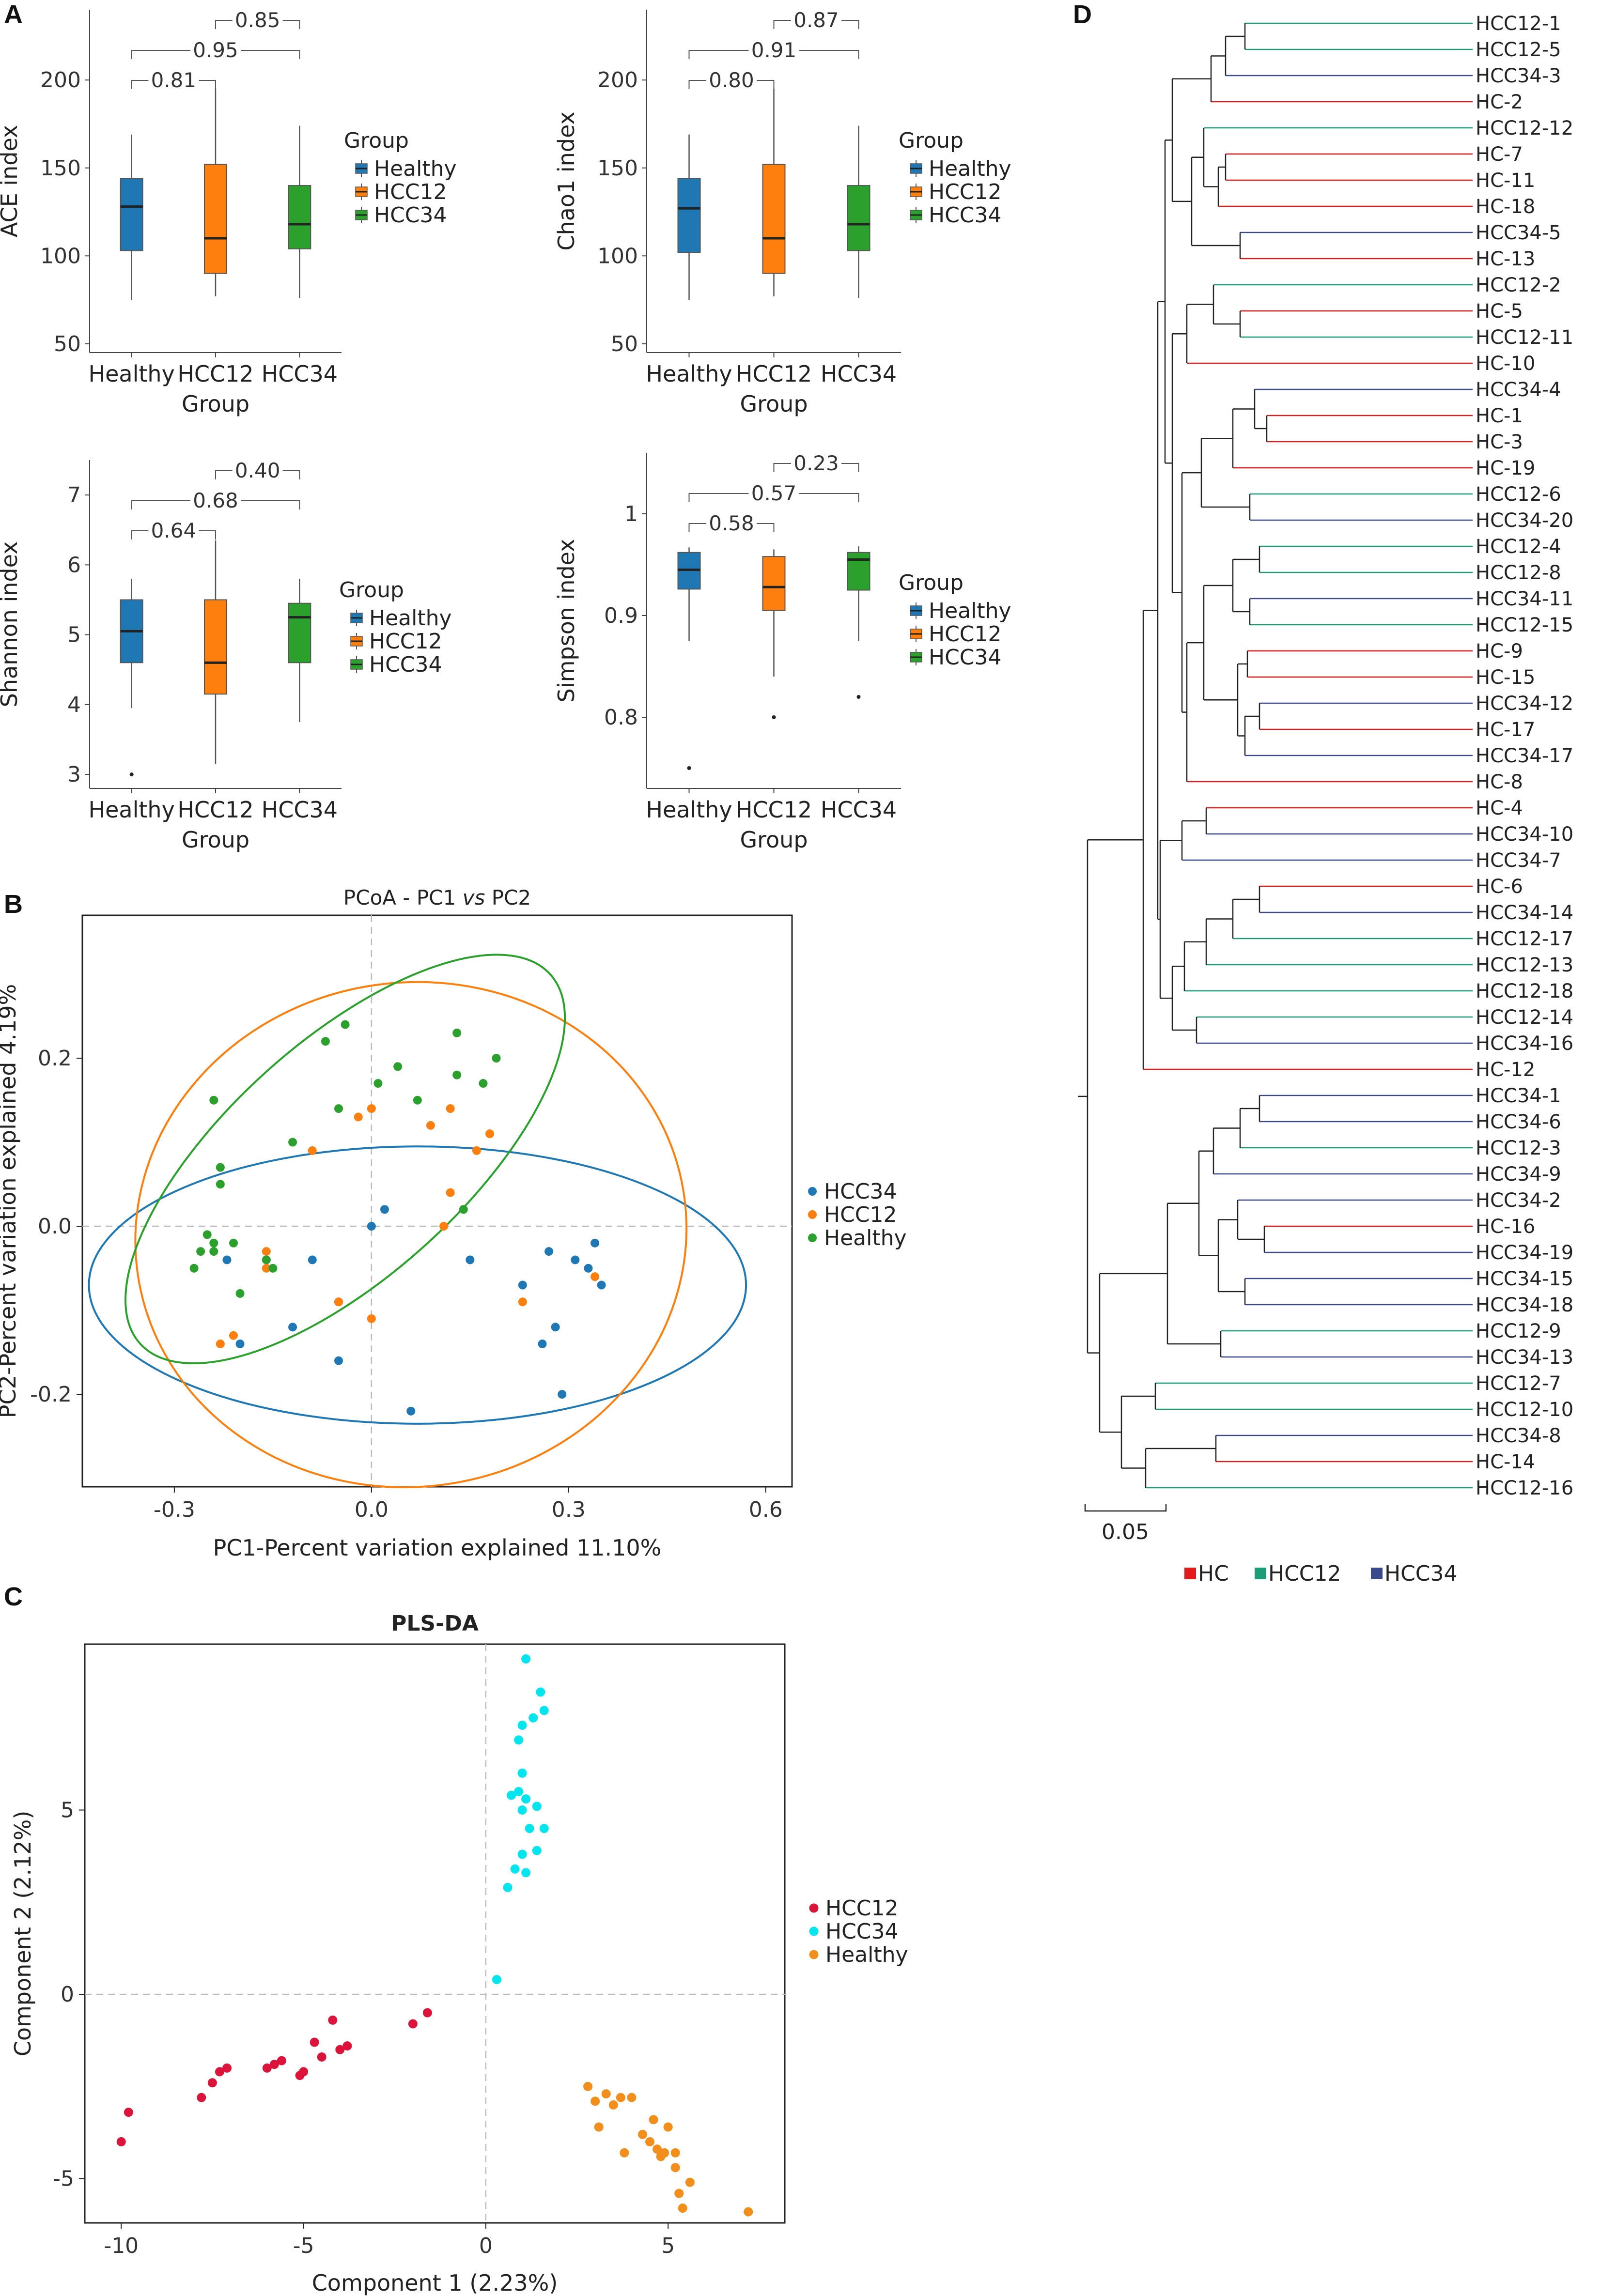  I want to click on tree-leaf-label: HCC12-16, so click(1525, 1488).